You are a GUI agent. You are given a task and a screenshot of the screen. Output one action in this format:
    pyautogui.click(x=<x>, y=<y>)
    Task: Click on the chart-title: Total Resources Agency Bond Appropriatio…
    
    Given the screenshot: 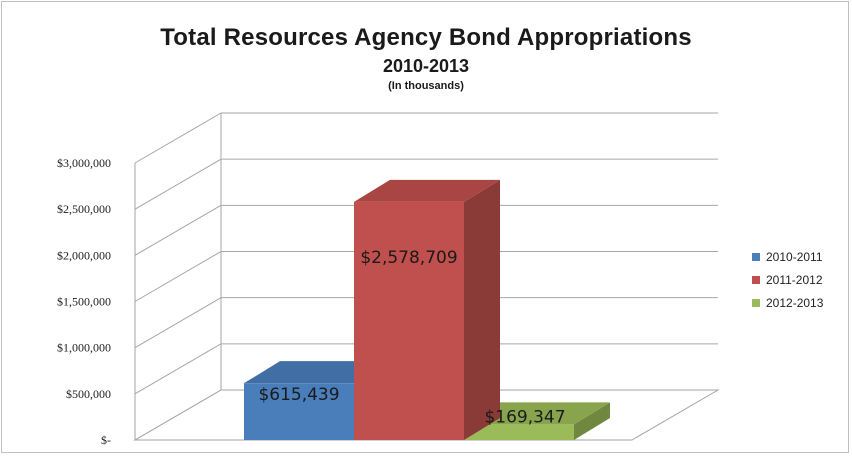 What is the action you would take?
    pyautogui.click(x=426, y=37)
    